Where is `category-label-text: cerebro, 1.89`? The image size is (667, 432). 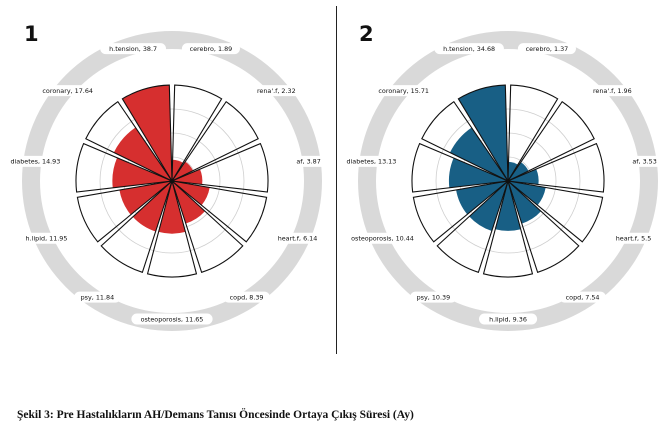
category-label-text: cerebro, 1.89 is located at coordinates (211, 49).